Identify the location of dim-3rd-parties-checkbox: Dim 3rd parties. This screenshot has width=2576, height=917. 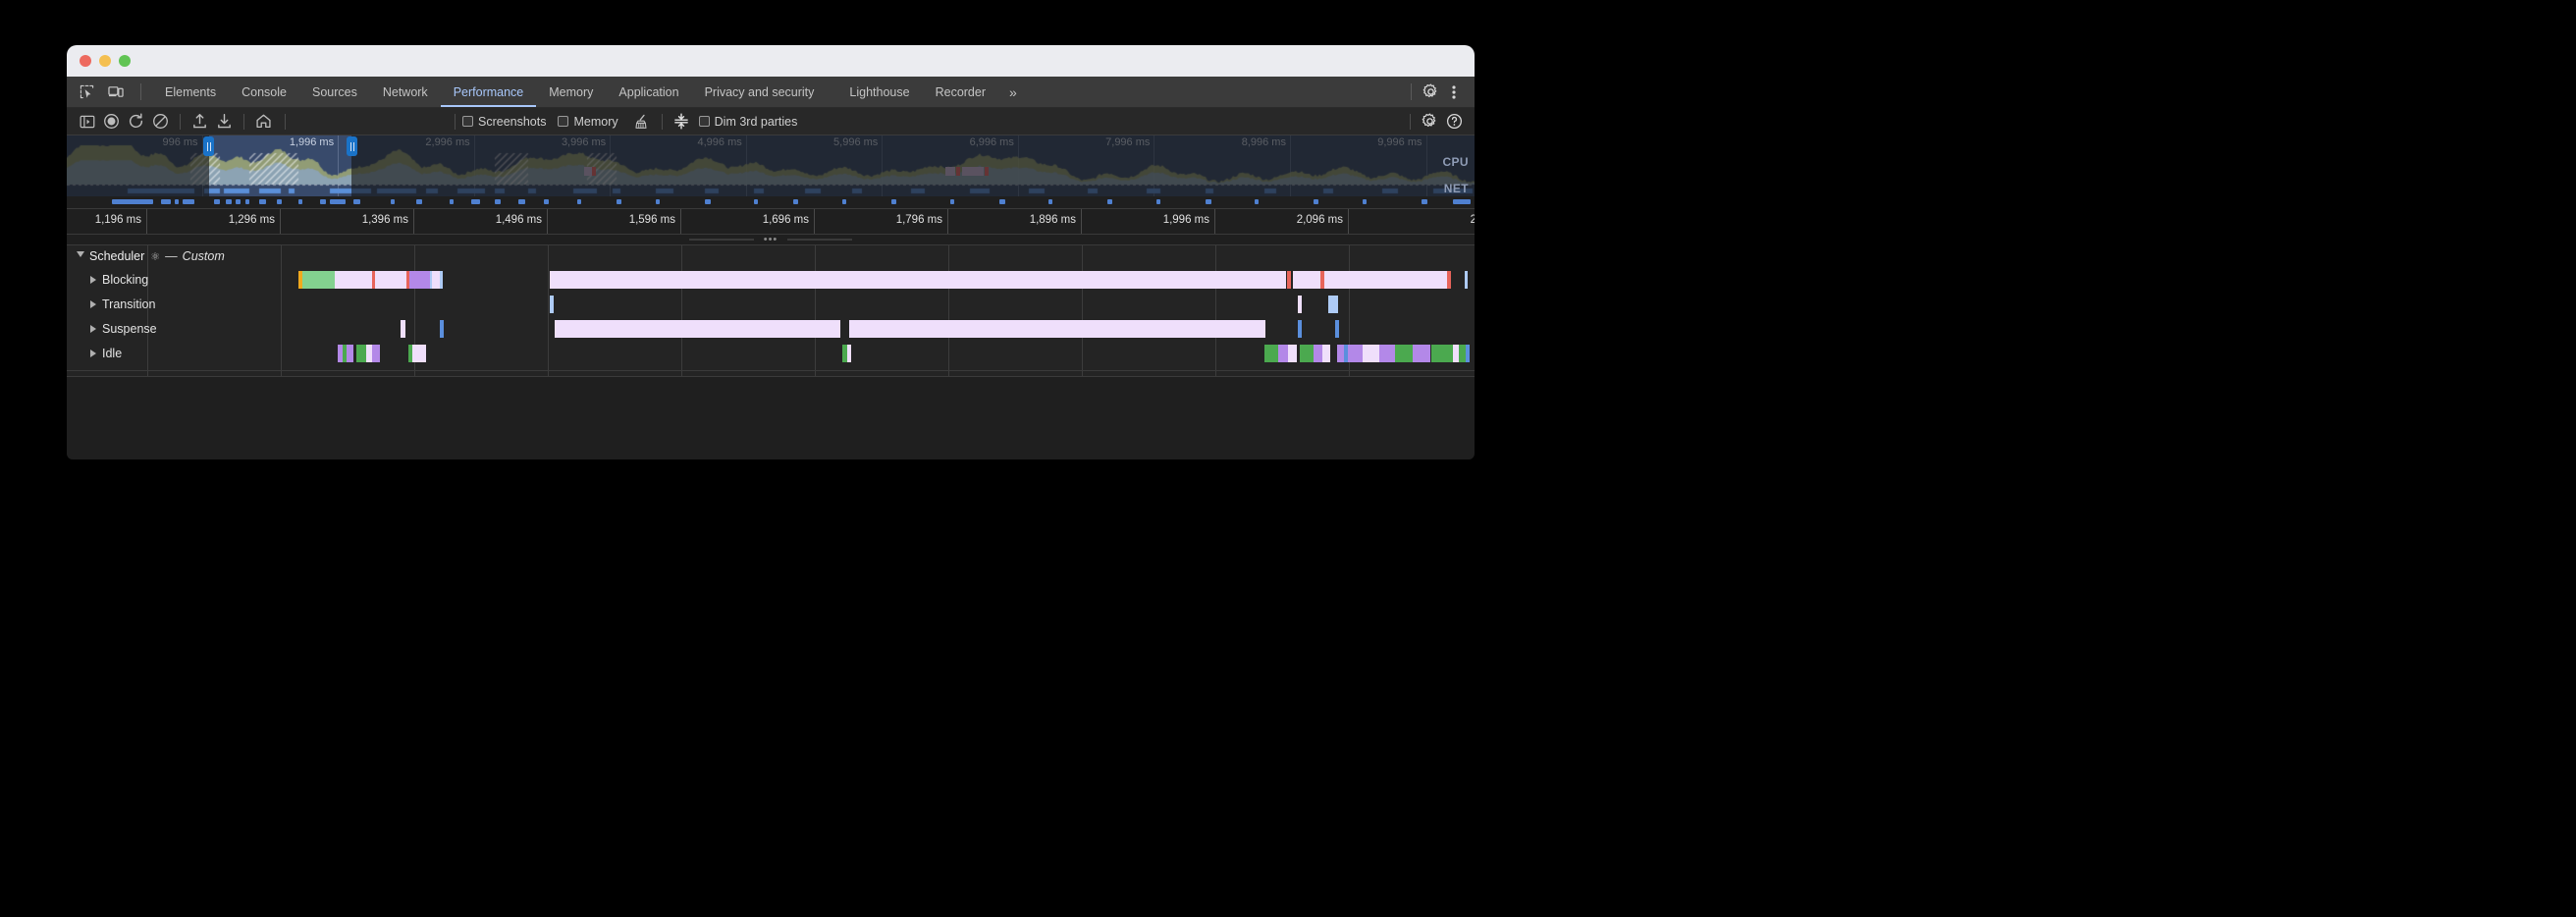
(747, 122).